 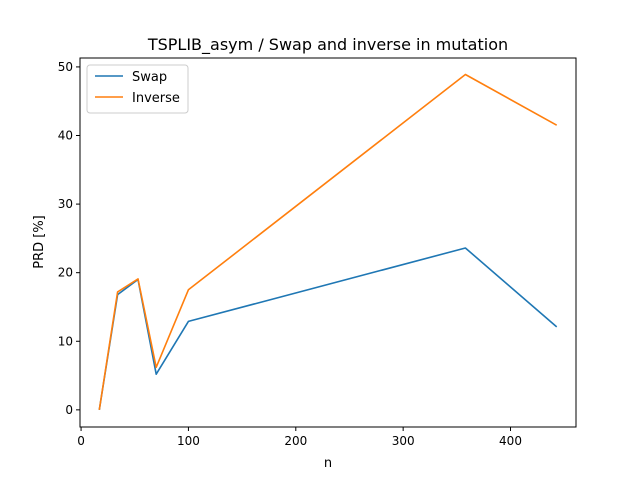 I want to click on y-tick-label: 0, so click(x=69, y=410).